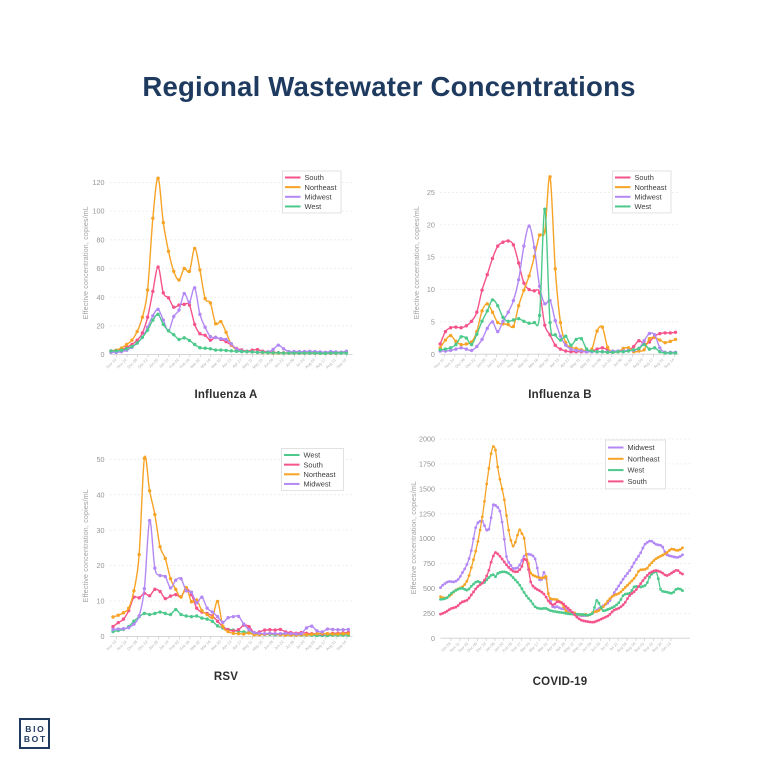 This screenshot has height=768, width=768. I want to click on legend-label-south: South, so click(644, 177).